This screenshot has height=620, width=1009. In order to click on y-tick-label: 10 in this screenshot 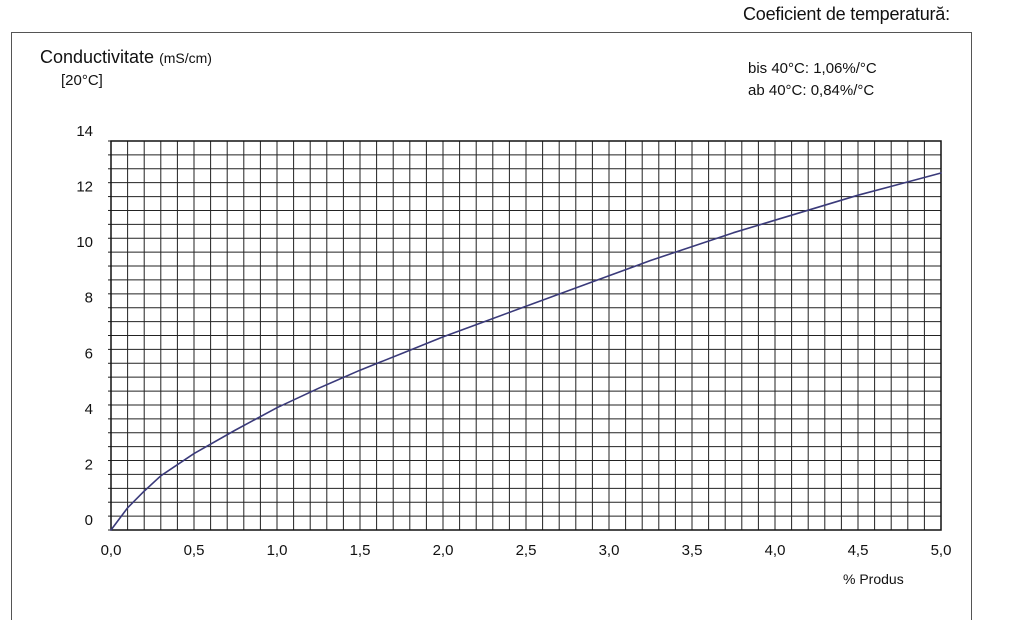, I will do `click(84, 242)`.